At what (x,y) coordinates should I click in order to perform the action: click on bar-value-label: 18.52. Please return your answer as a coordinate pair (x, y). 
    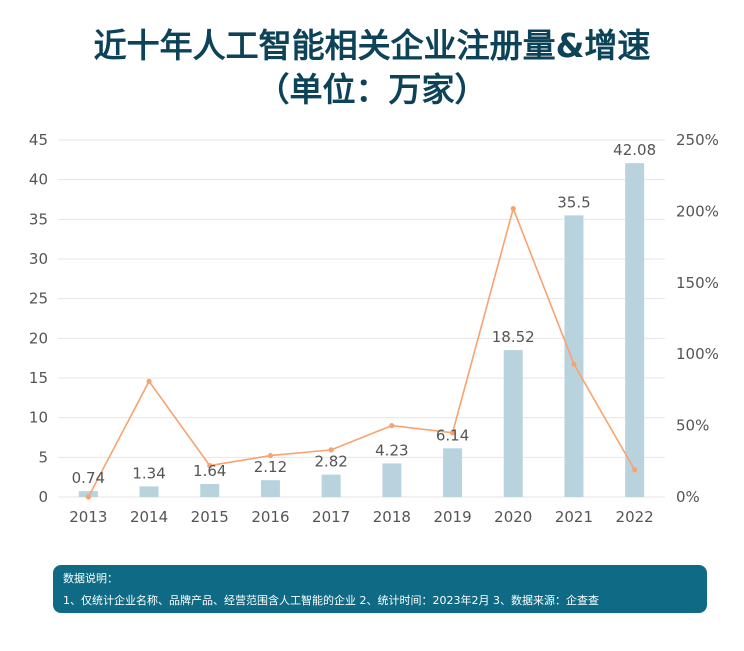
    Looking at the image, I should click on (513, 337).